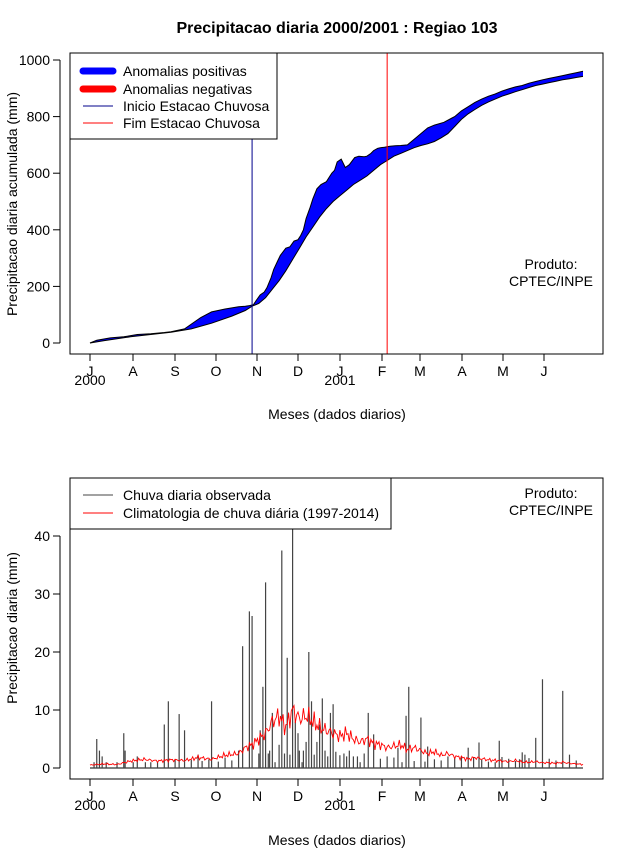 The image size is (640, 850). Describe the element at coordinates (336, 735) in the screenshot. I see `climatology-daily-line` at that location.